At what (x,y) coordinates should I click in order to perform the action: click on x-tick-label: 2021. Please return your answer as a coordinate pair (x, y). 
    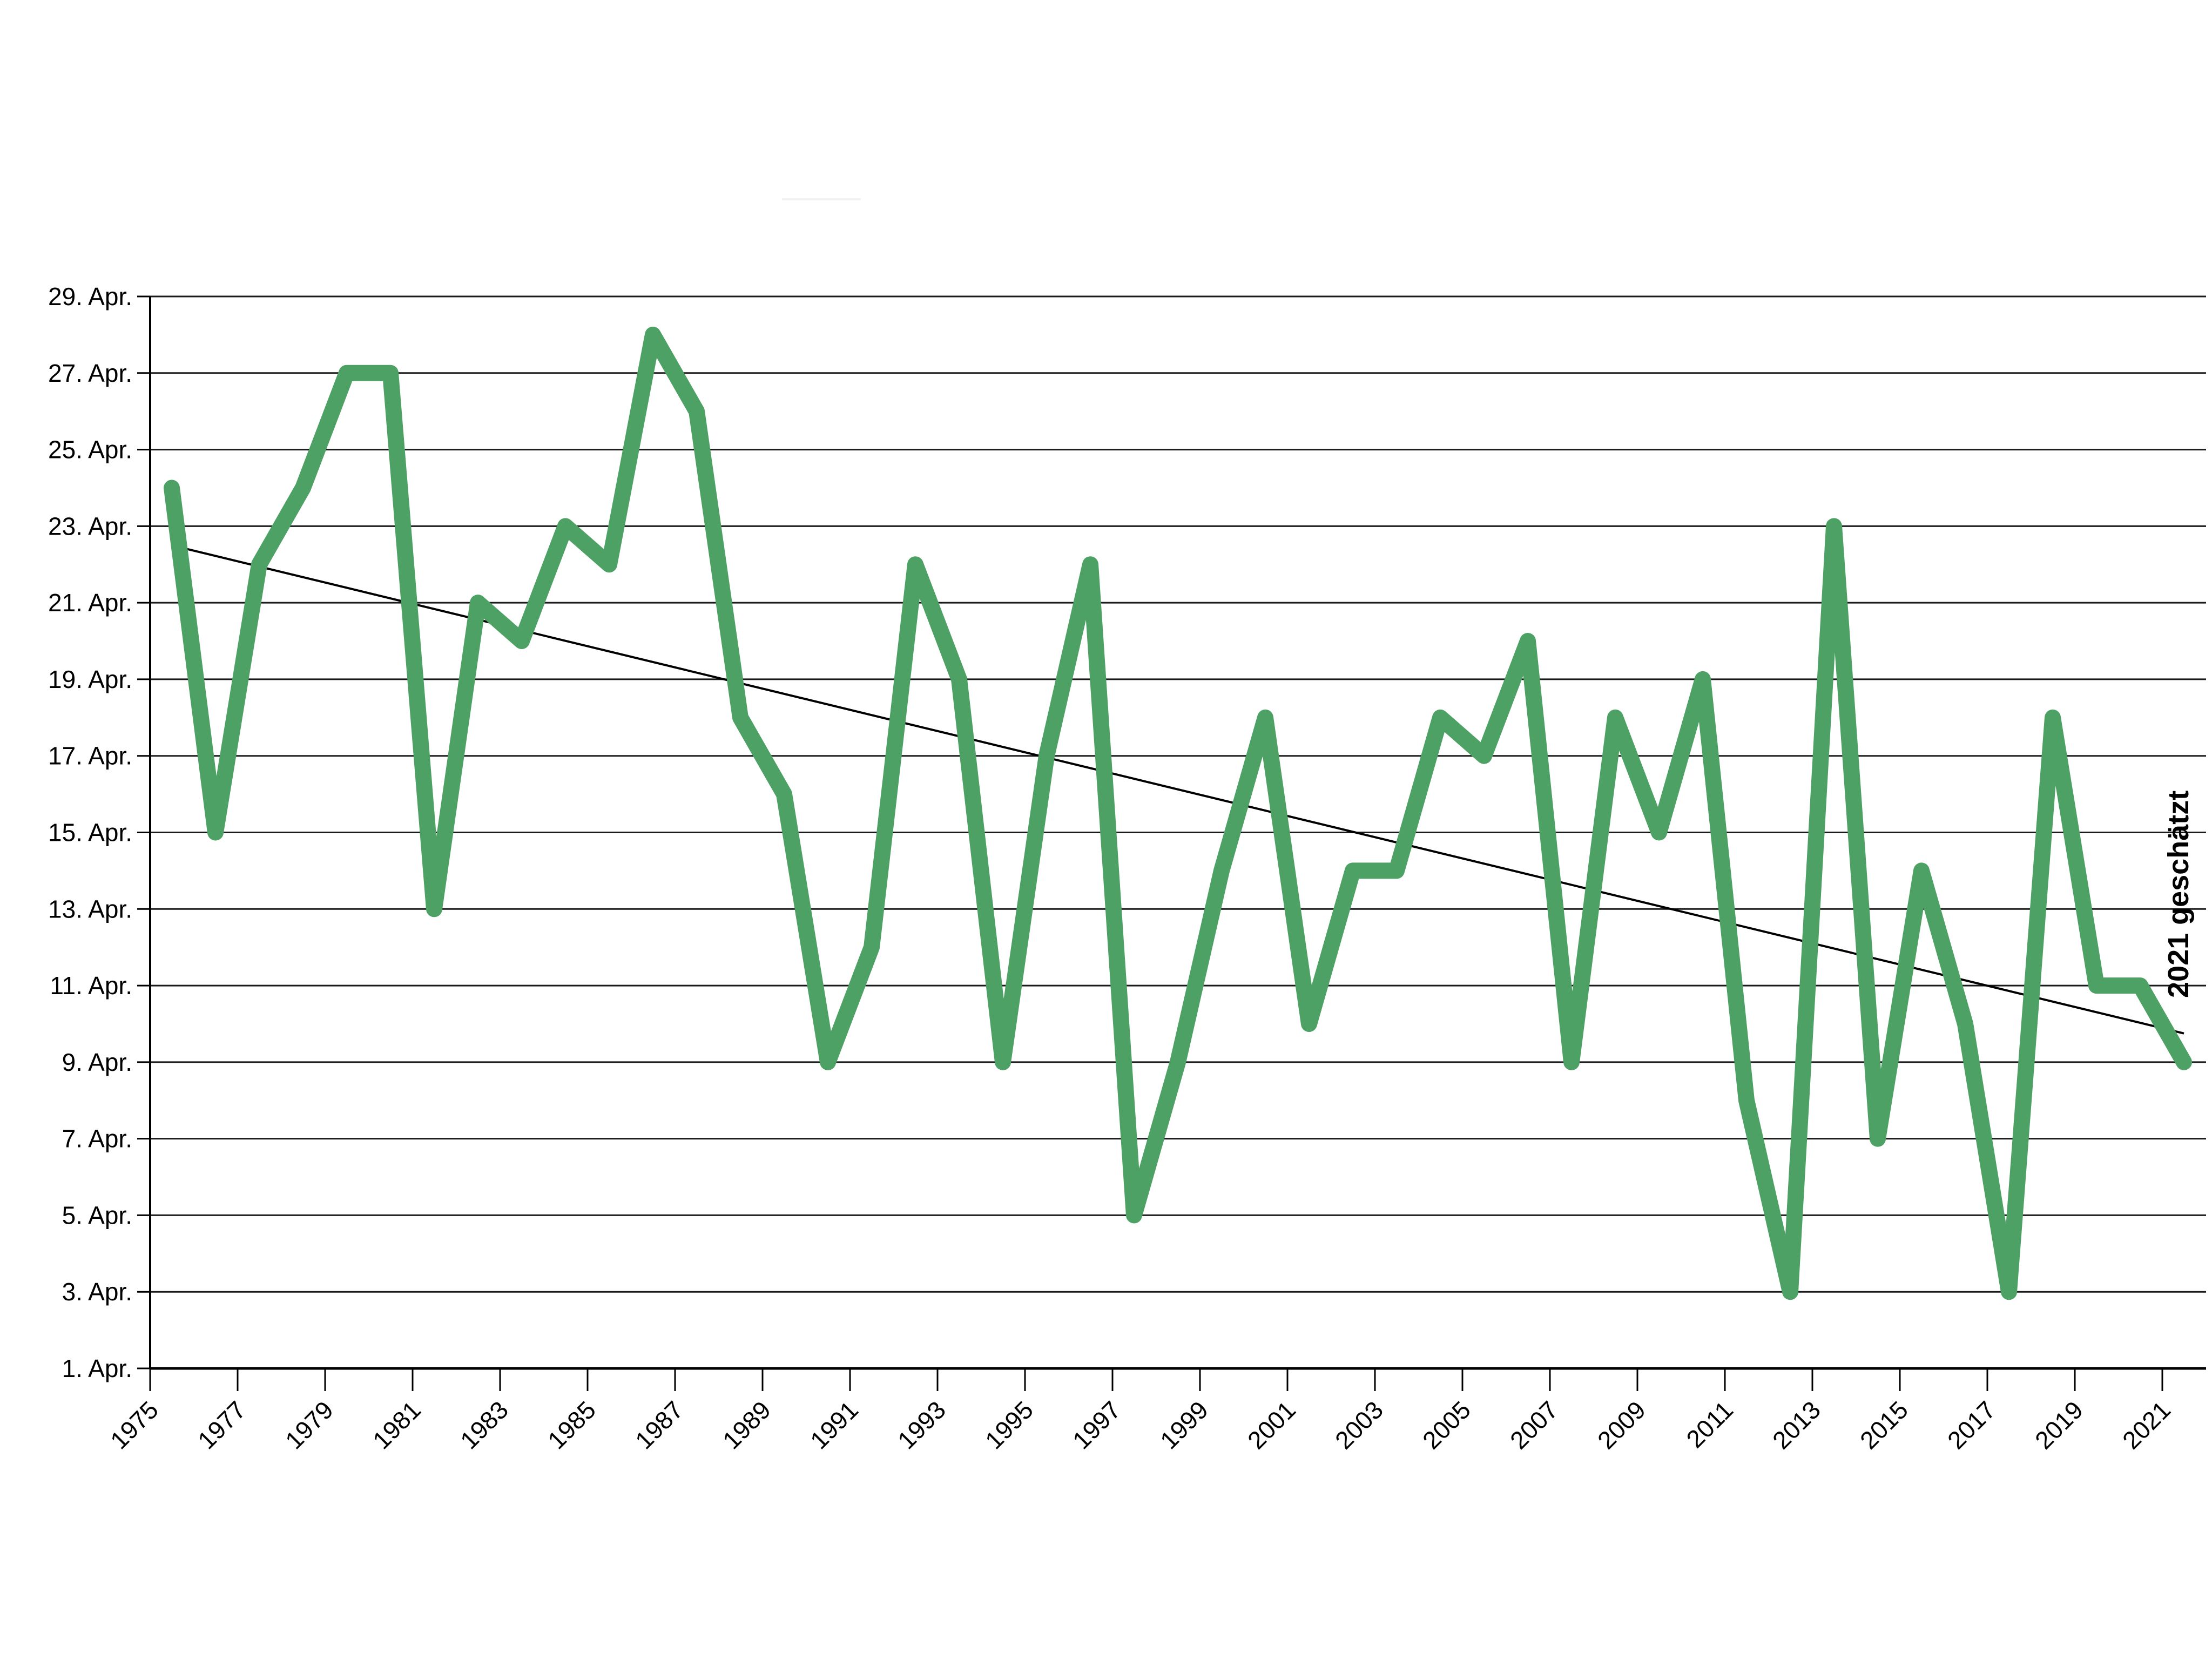
    Looking at the image, I should click on (2146, 1424).